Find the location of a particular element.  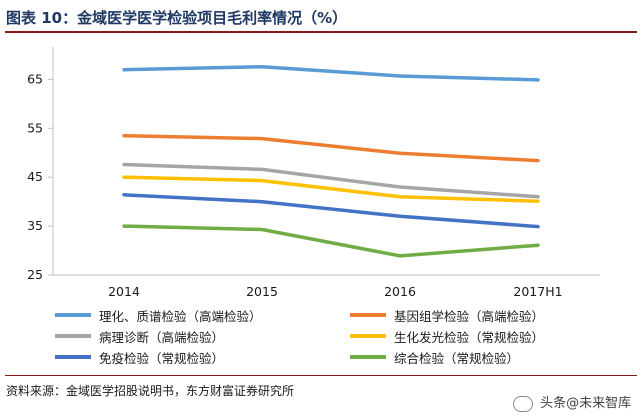

x-tick-label: 2017H1 is located at coordinates (537, 291).